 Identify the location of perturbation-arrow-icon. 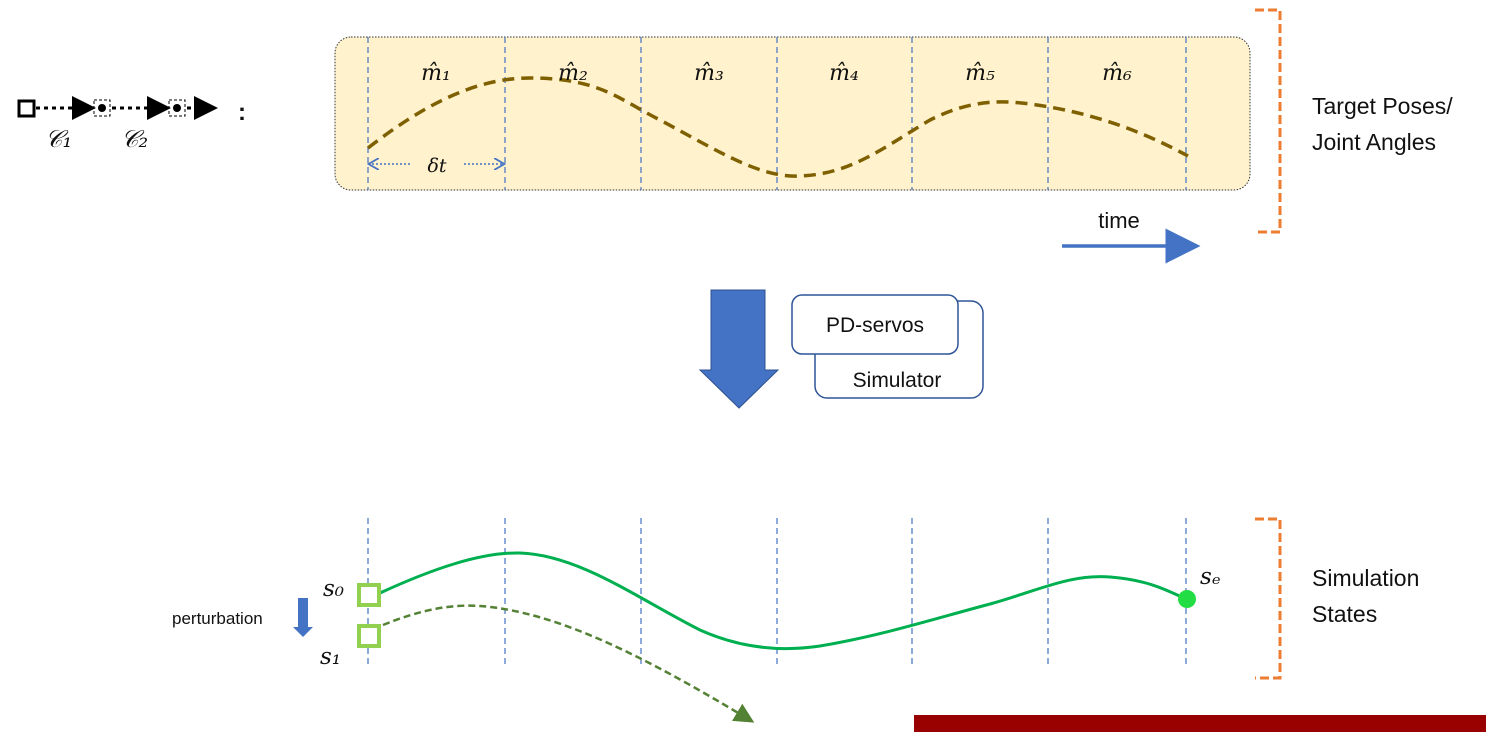
(303, 617).